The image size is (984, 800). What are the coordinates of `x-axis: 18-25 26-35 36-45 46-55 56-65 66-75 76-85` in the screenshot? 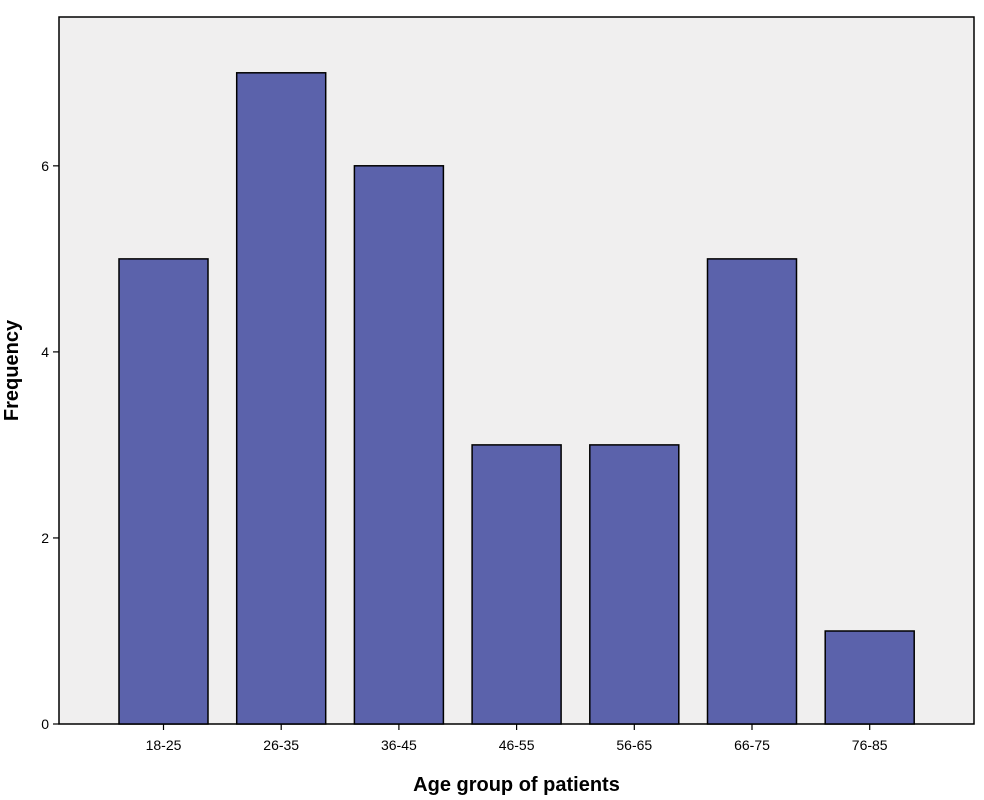 It's located at (517, 738).